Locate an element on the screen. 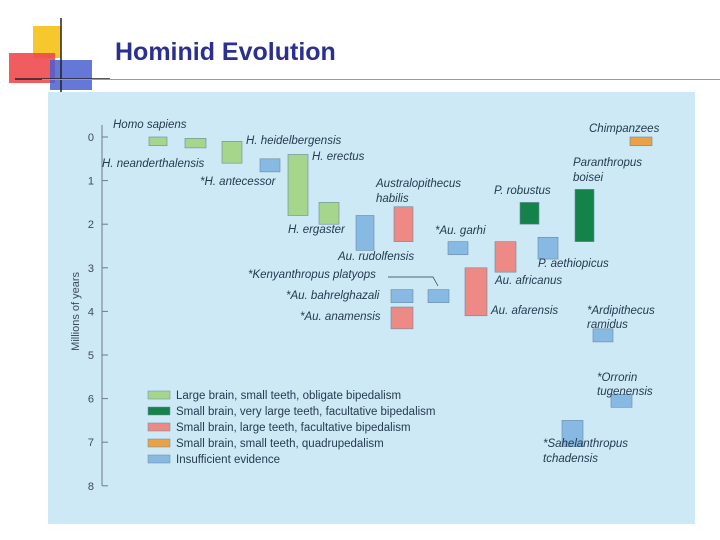 The height and width of the screenshot is (540, 720). species-bar-au-rudolfensis is located at coordinates (365, 233).